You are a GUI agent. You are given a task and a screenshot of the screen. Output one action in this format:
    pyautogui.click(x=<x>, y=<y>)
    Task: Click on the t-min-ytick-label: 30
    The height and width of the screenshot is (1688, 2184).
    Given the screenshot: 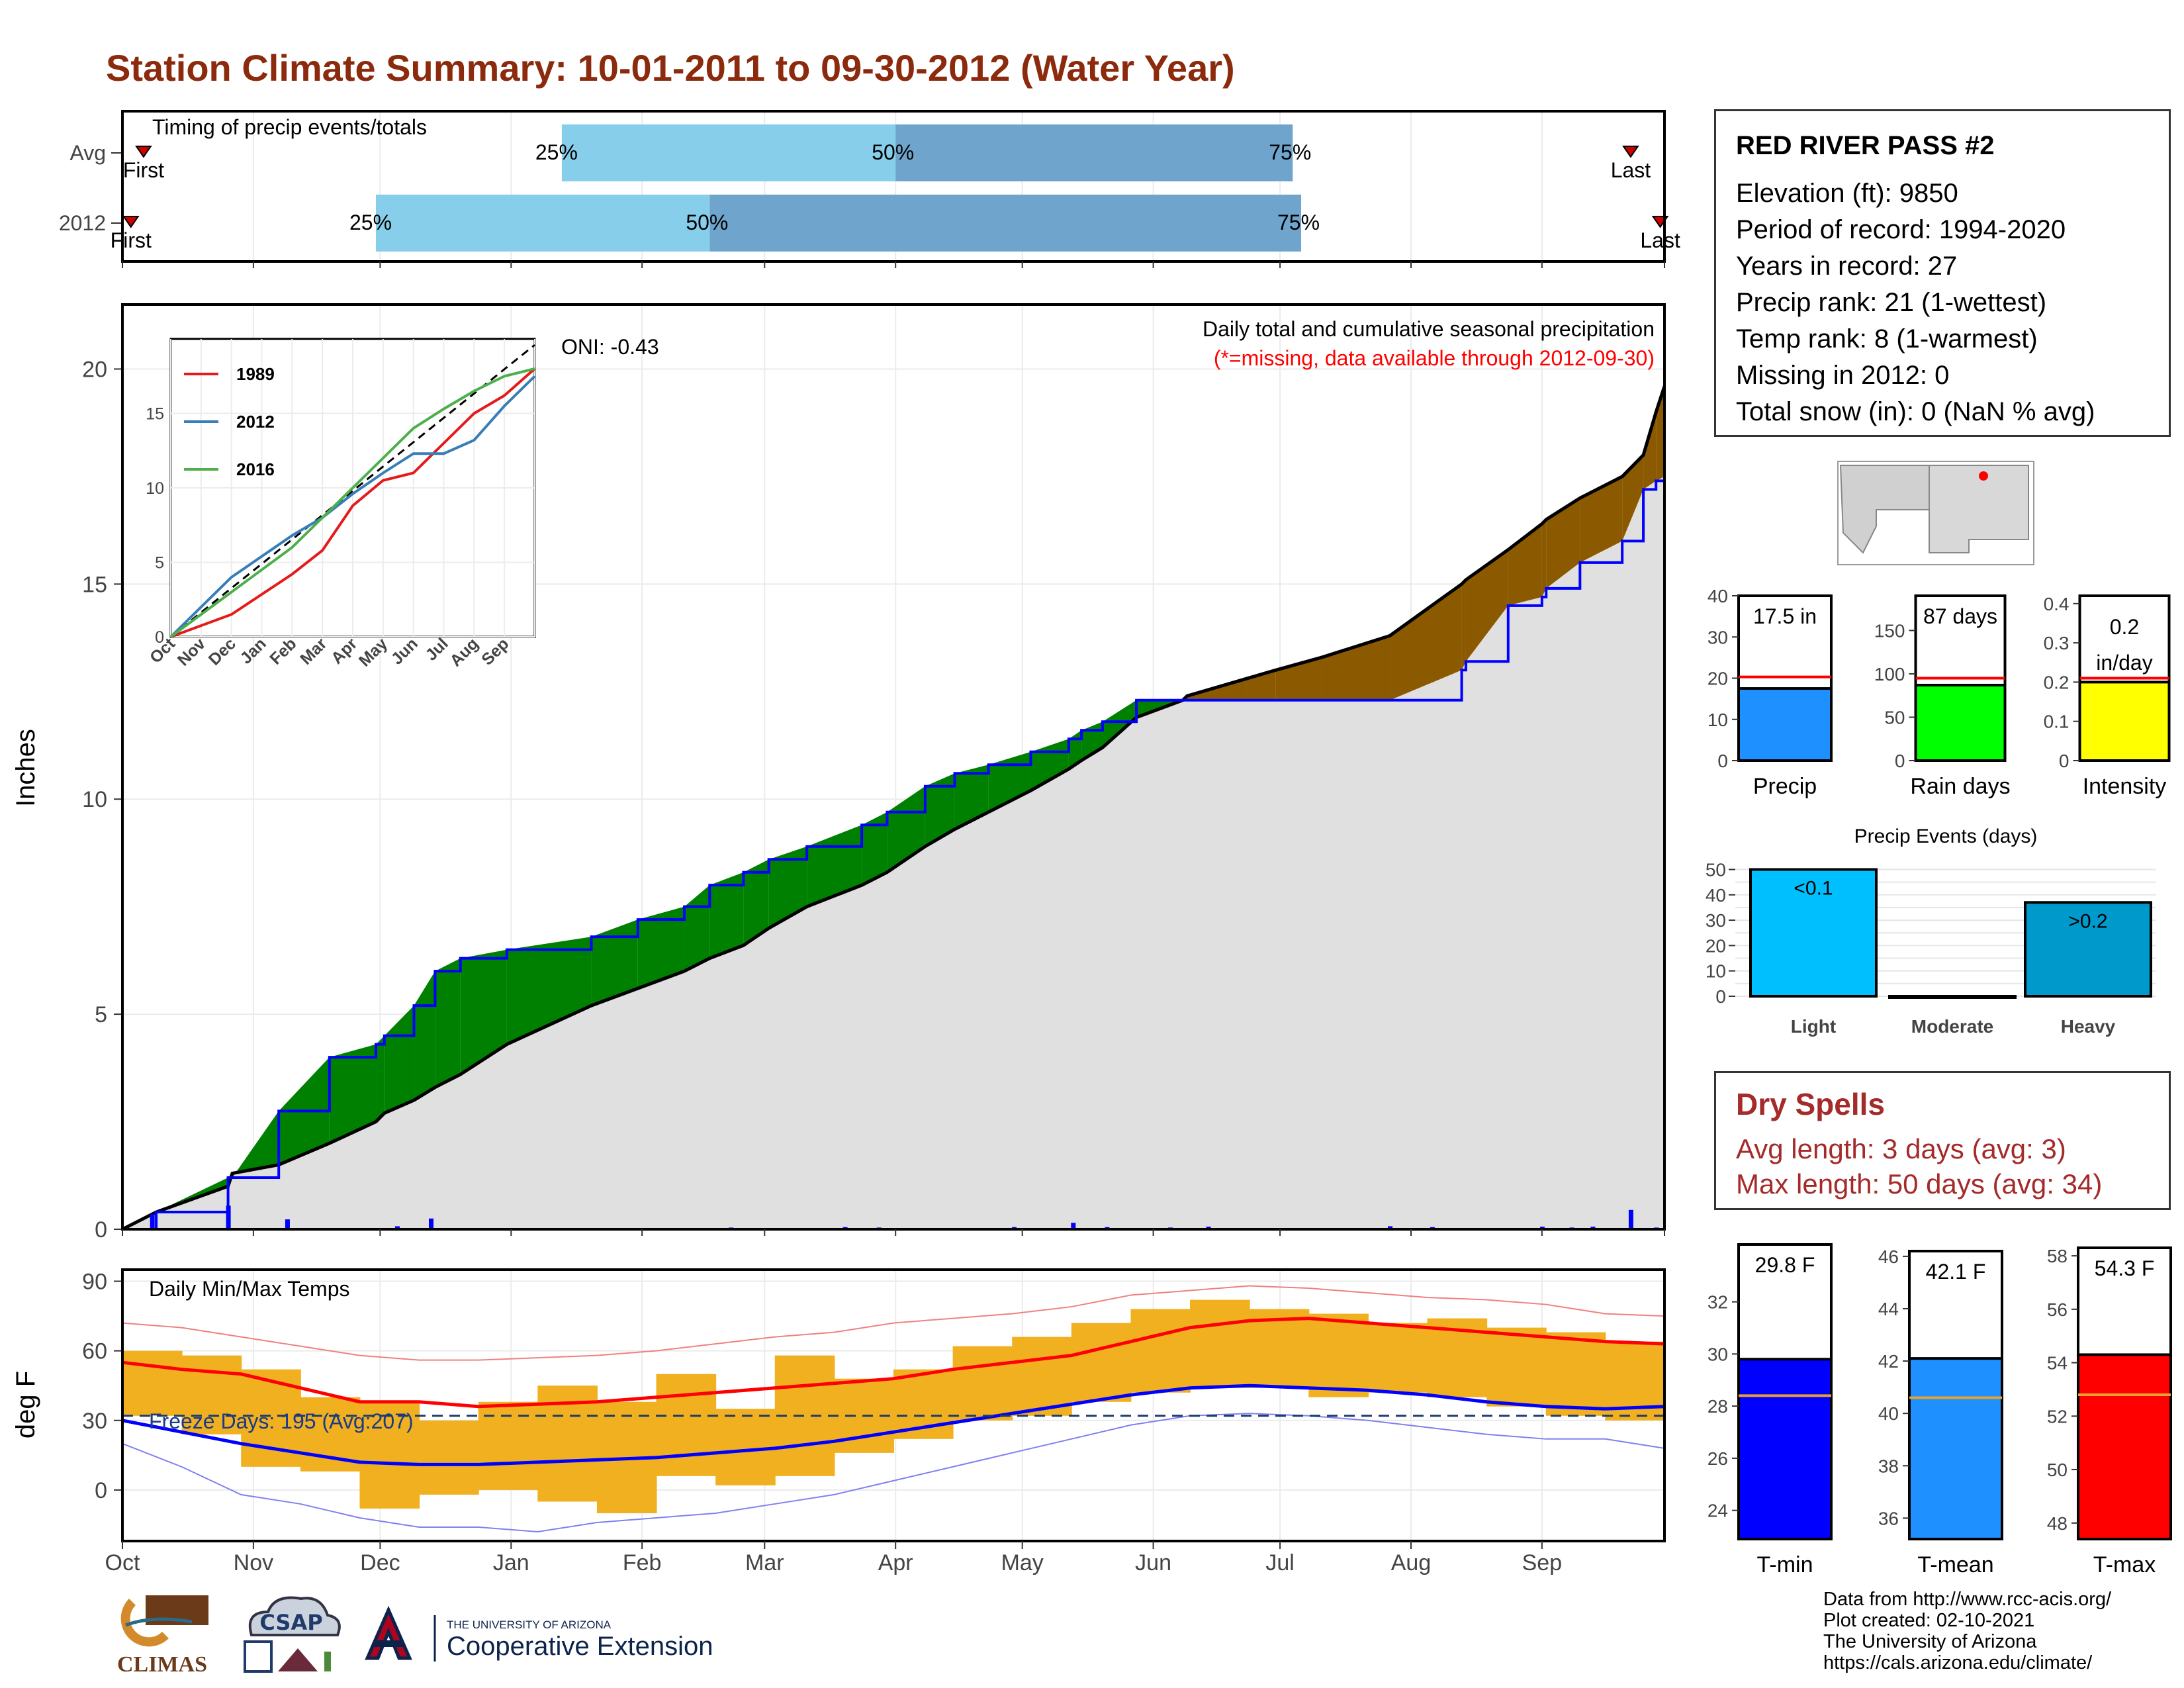 What is the action you would take?
    pyautogui.click(x=1718, y=1354)
    